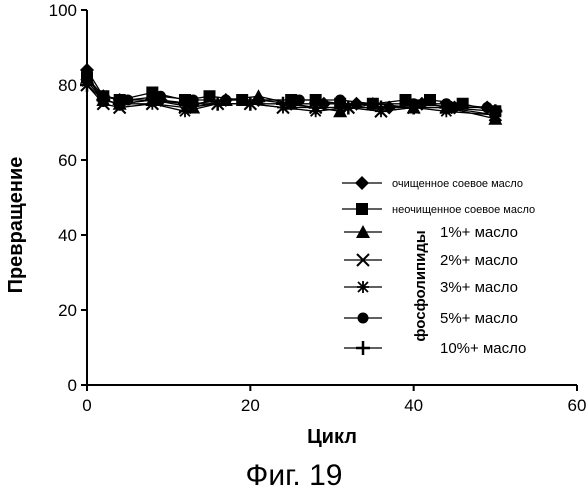 The image size is (587, 500). Describe the element at coordinates (362, 209) in the screenshot. I see `legend-marker-square` at that location.